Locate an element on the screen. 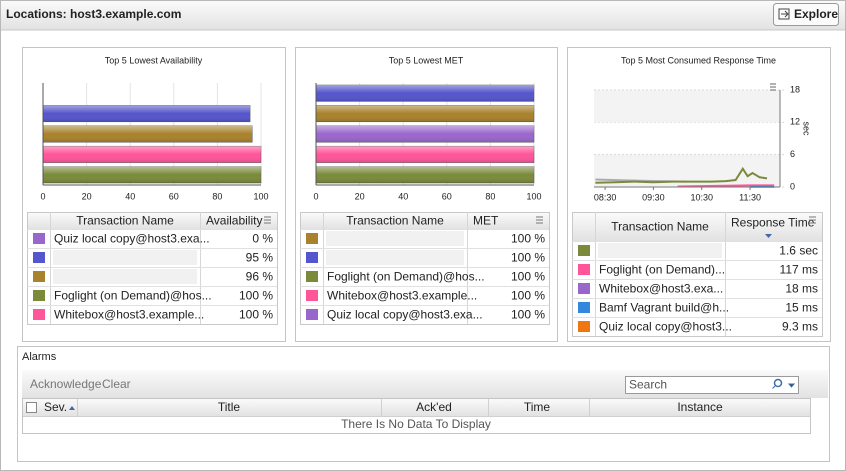  row-value: 18 ms is located at coordinates (801, 289).